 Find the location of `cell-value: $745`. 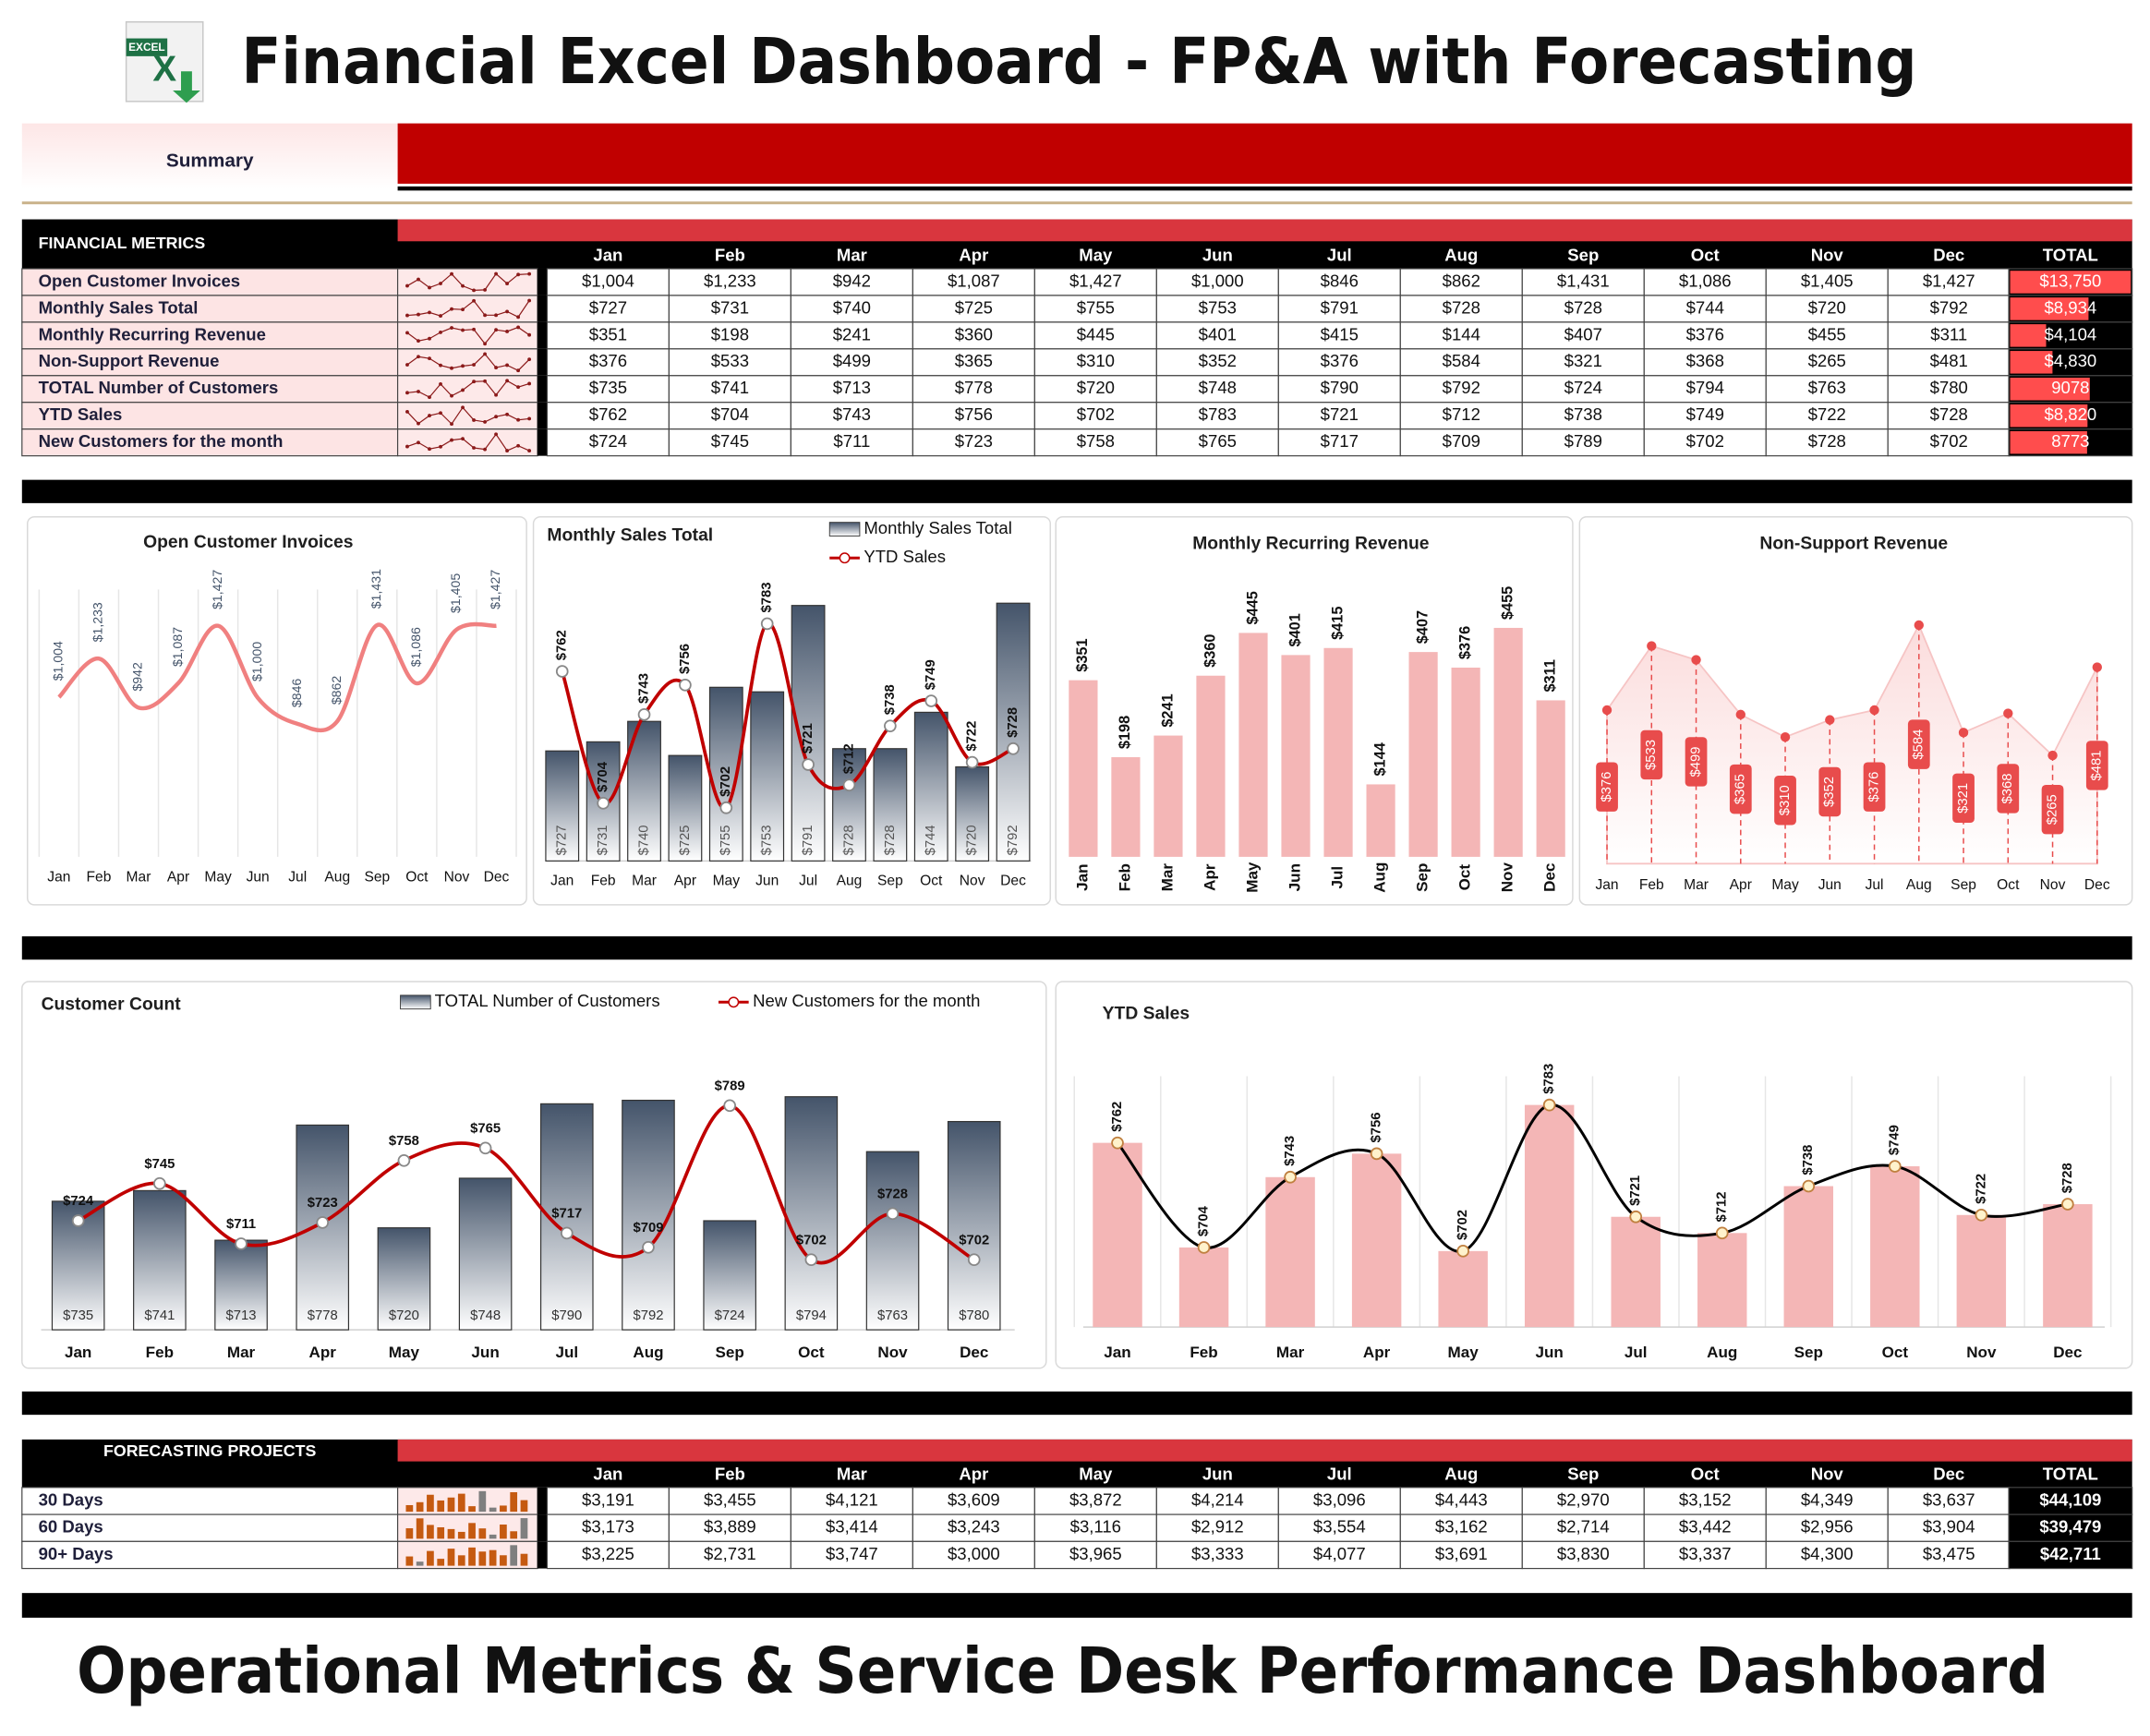

cell-value: $745 is located at coordinates (730, 441).